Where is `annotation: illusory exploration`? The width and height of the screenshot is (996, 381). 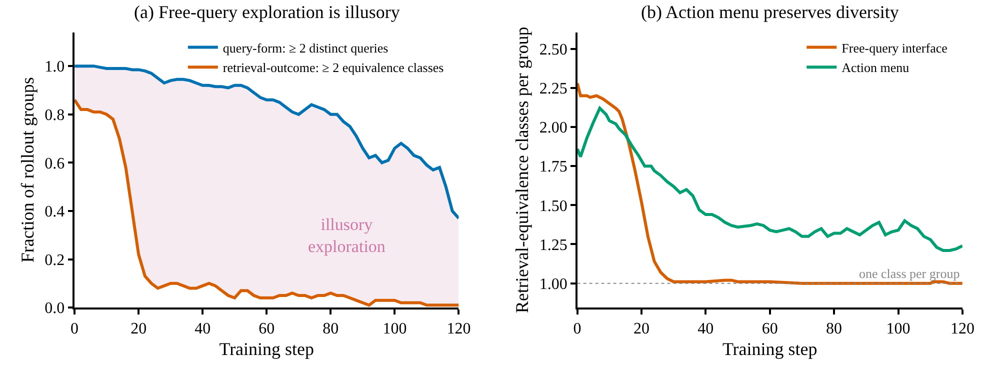 annotation: illusory exploration is located at coordinates (347, 235).